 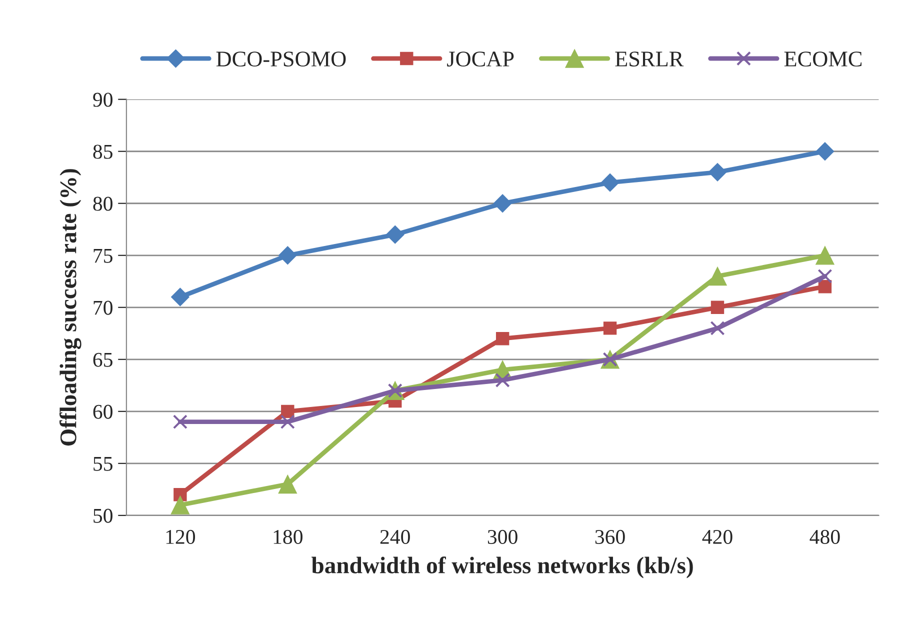 What do you see at coordinates (103, 307) in the screenshot?
I see `y-tick-label: 70` at bounding box center [103, 307].